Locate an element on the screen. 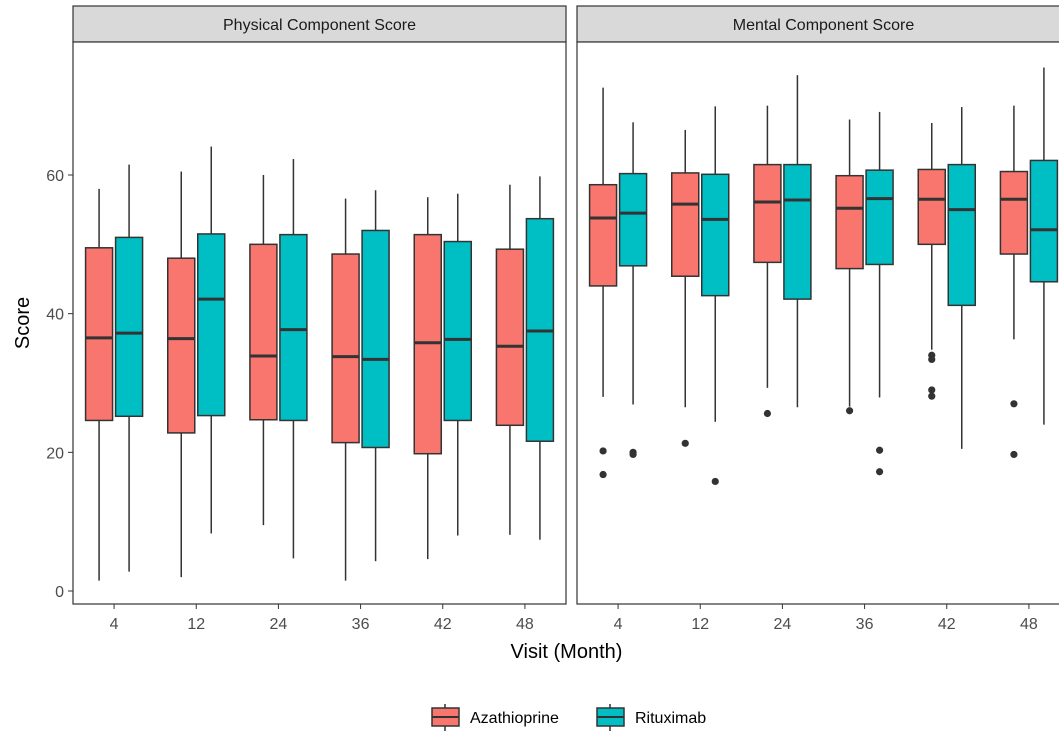 This screenshot has height=733, width=1059. legend-key-azathioprine is located at coordinates (445, 717).